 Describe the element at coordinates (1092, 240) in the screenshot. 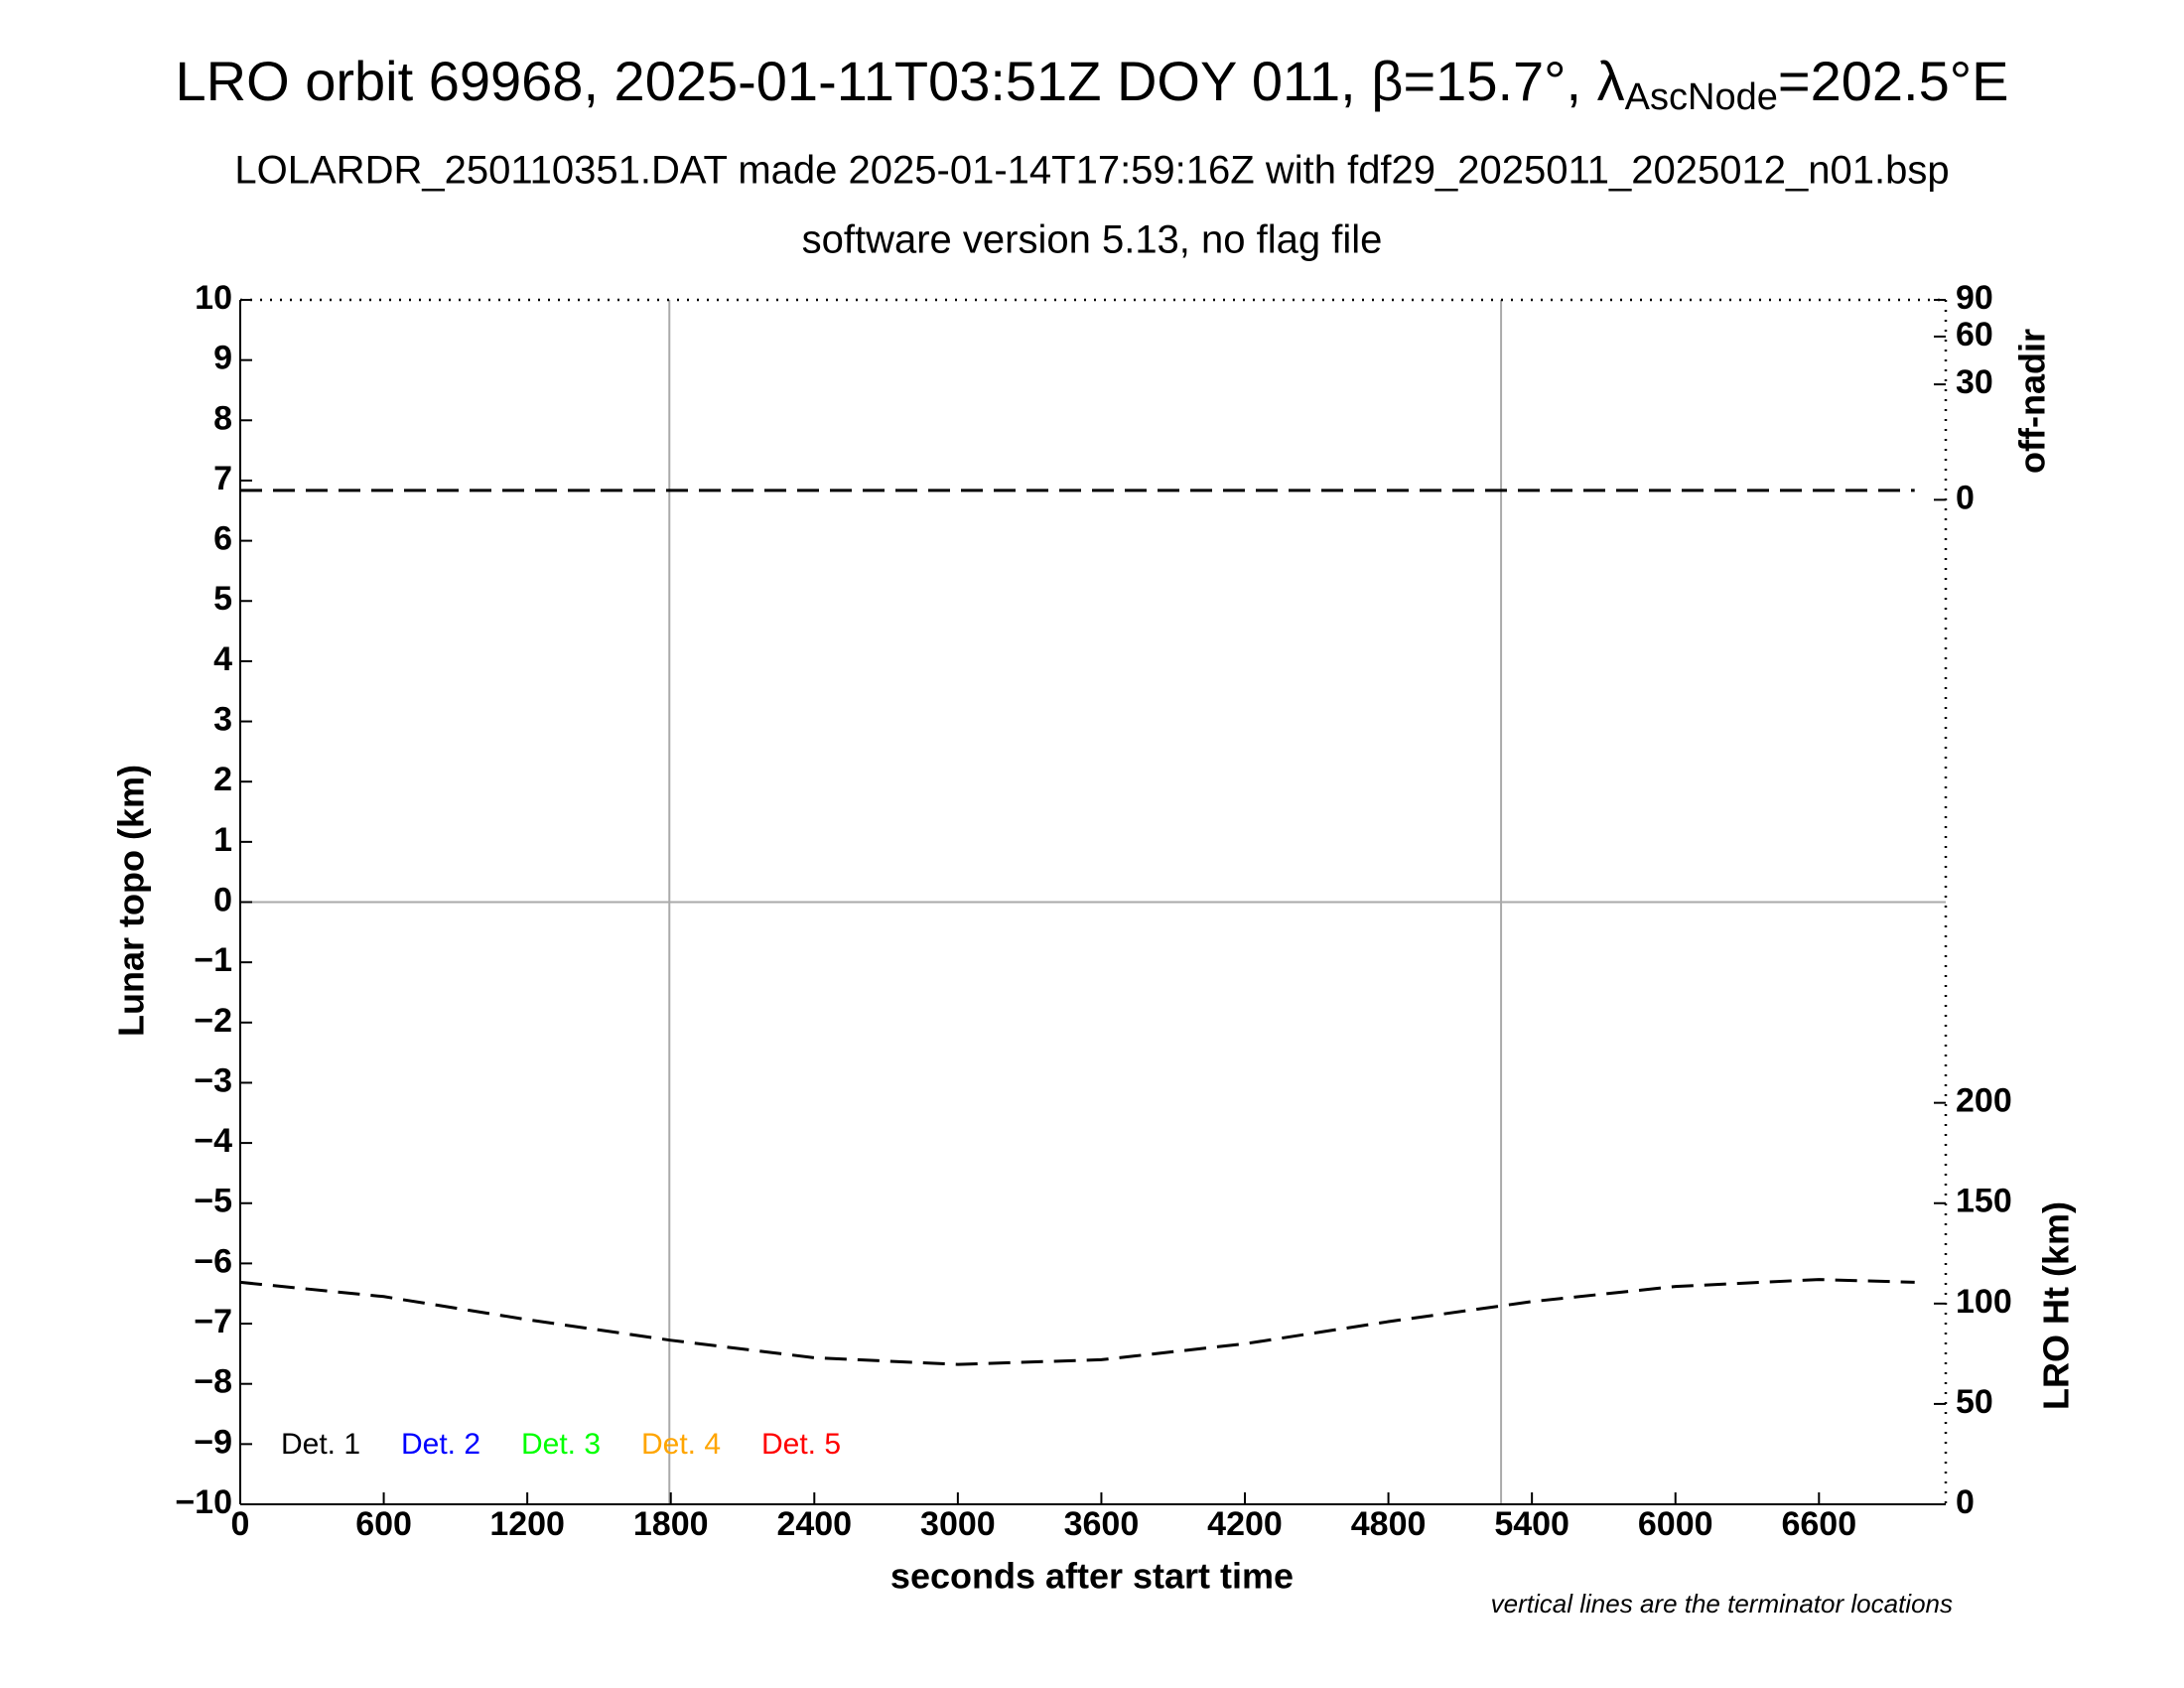

I see `subtitle: software version 5.13, no flag file` at that location.